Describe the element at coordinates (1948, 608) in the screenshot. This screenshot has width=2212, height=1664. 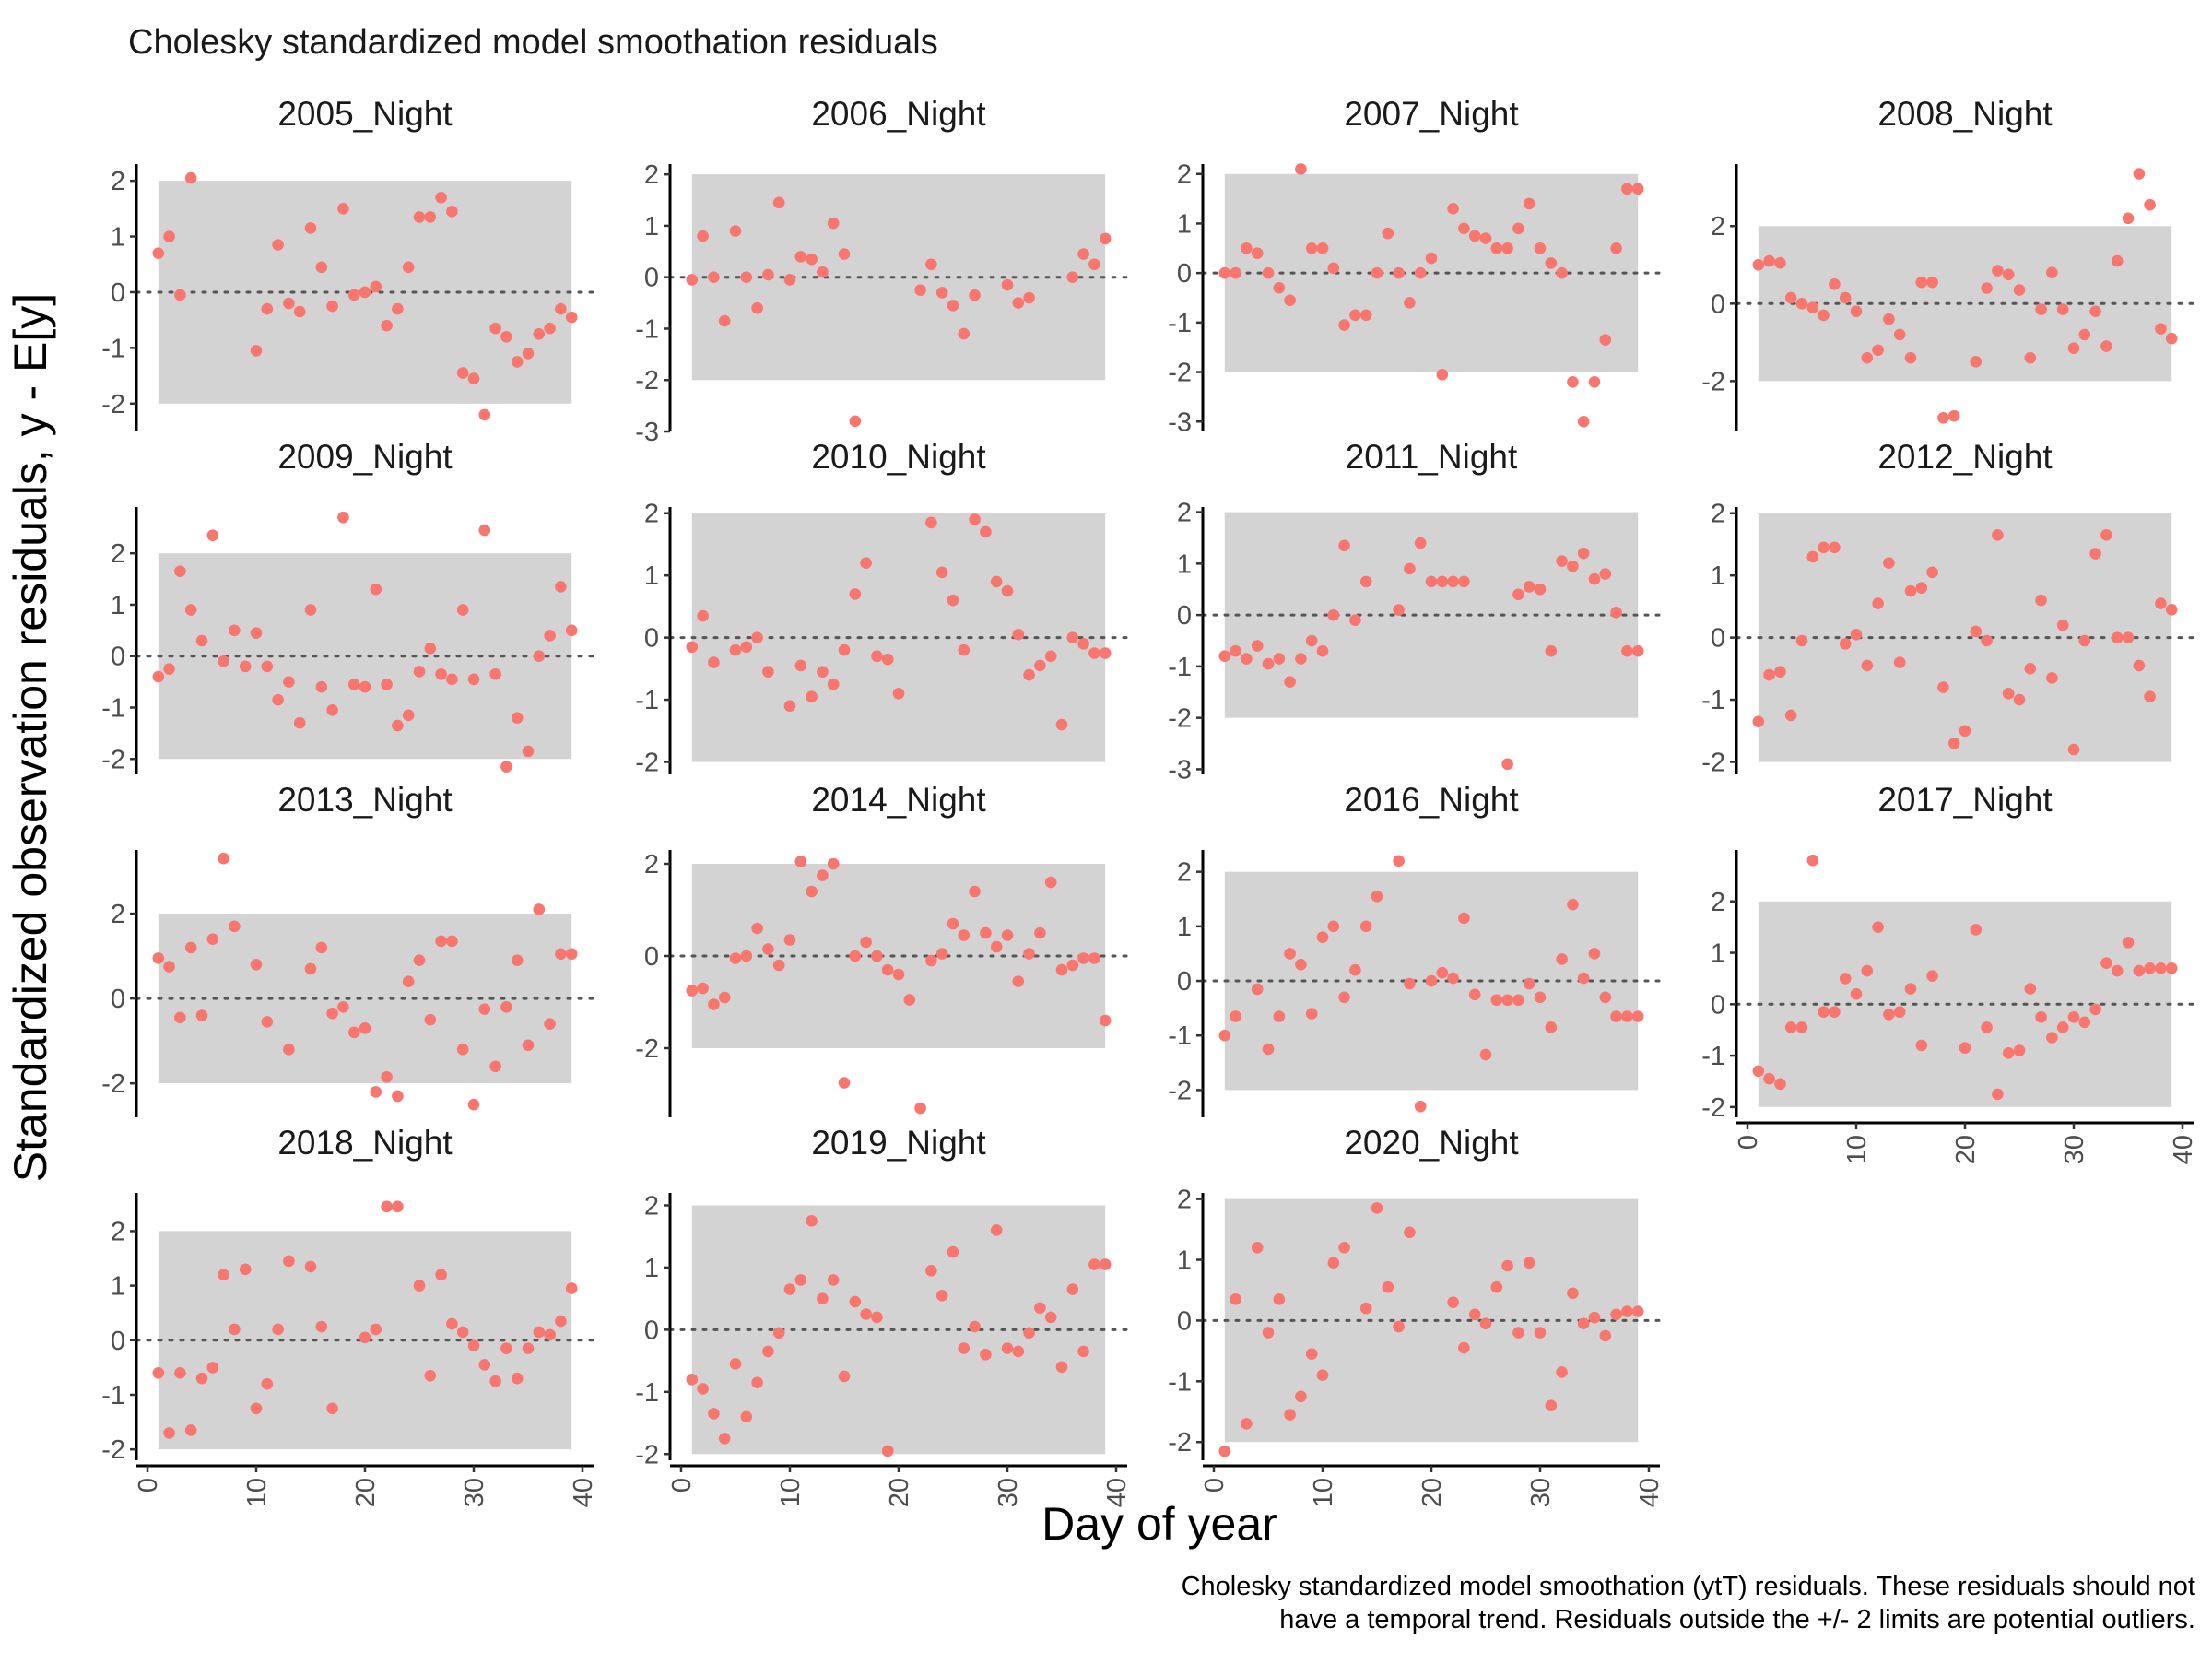
I see `facet-panel: 2012_Night -2 -1 0 1 2` at that location.